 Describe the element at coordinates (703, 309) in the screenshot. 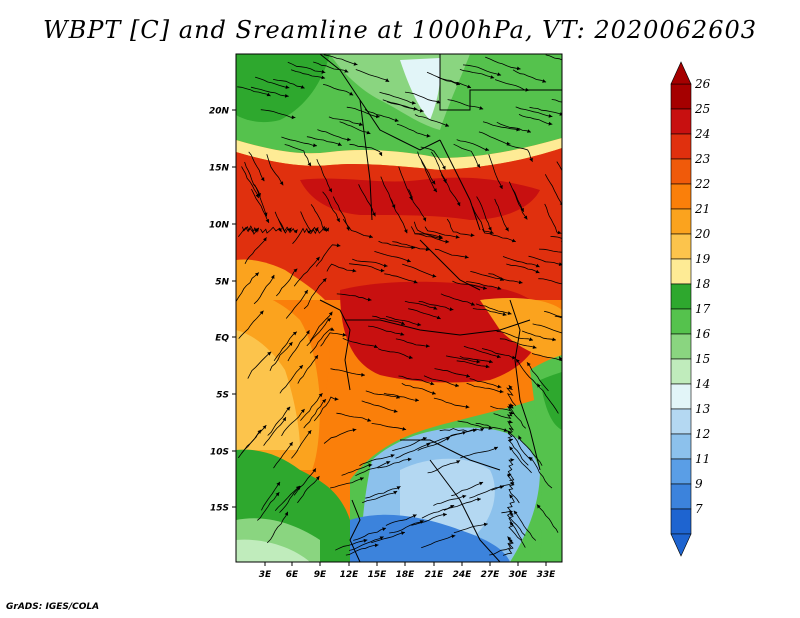

I see `colorbar-label: 17` at that location.